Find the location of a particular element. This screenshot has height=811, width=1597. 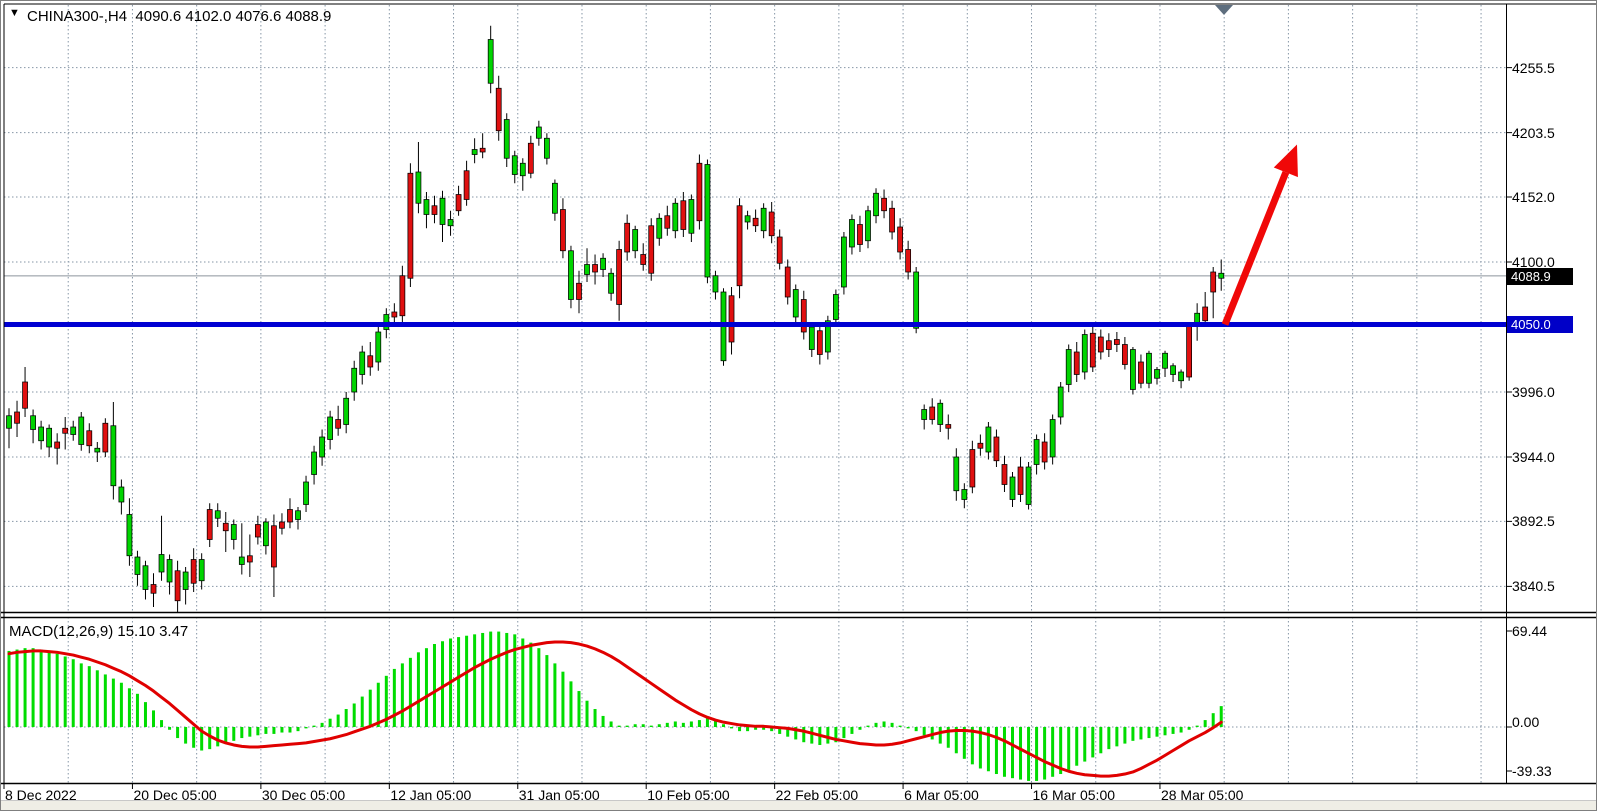

macd-axis-zero-label: 0.00 is located at coordinates (1526, 722).